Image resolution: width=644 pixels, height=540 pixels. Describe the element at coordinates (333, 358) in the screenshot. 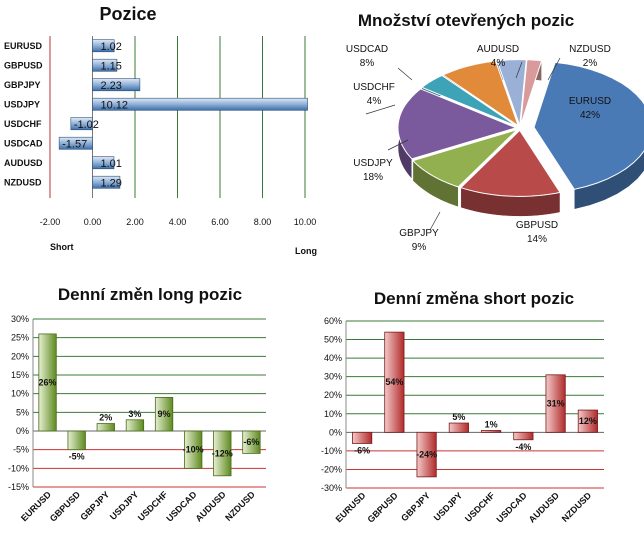

I see `y-tick-label: 40%` at that location.